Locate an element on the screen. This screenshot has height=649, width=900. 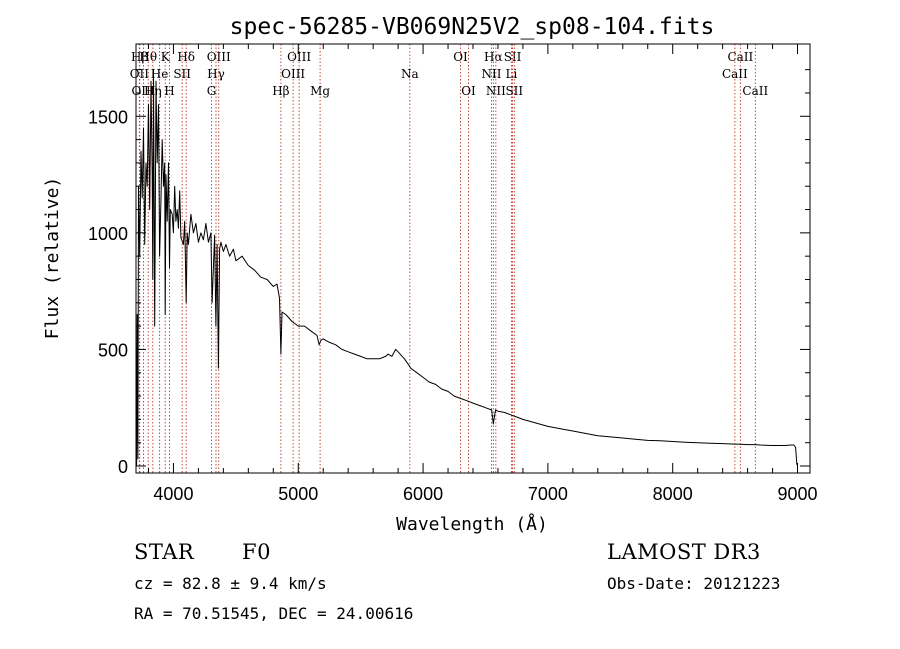
emission-line-label-16: Mg is located at coordinates (320, 91).